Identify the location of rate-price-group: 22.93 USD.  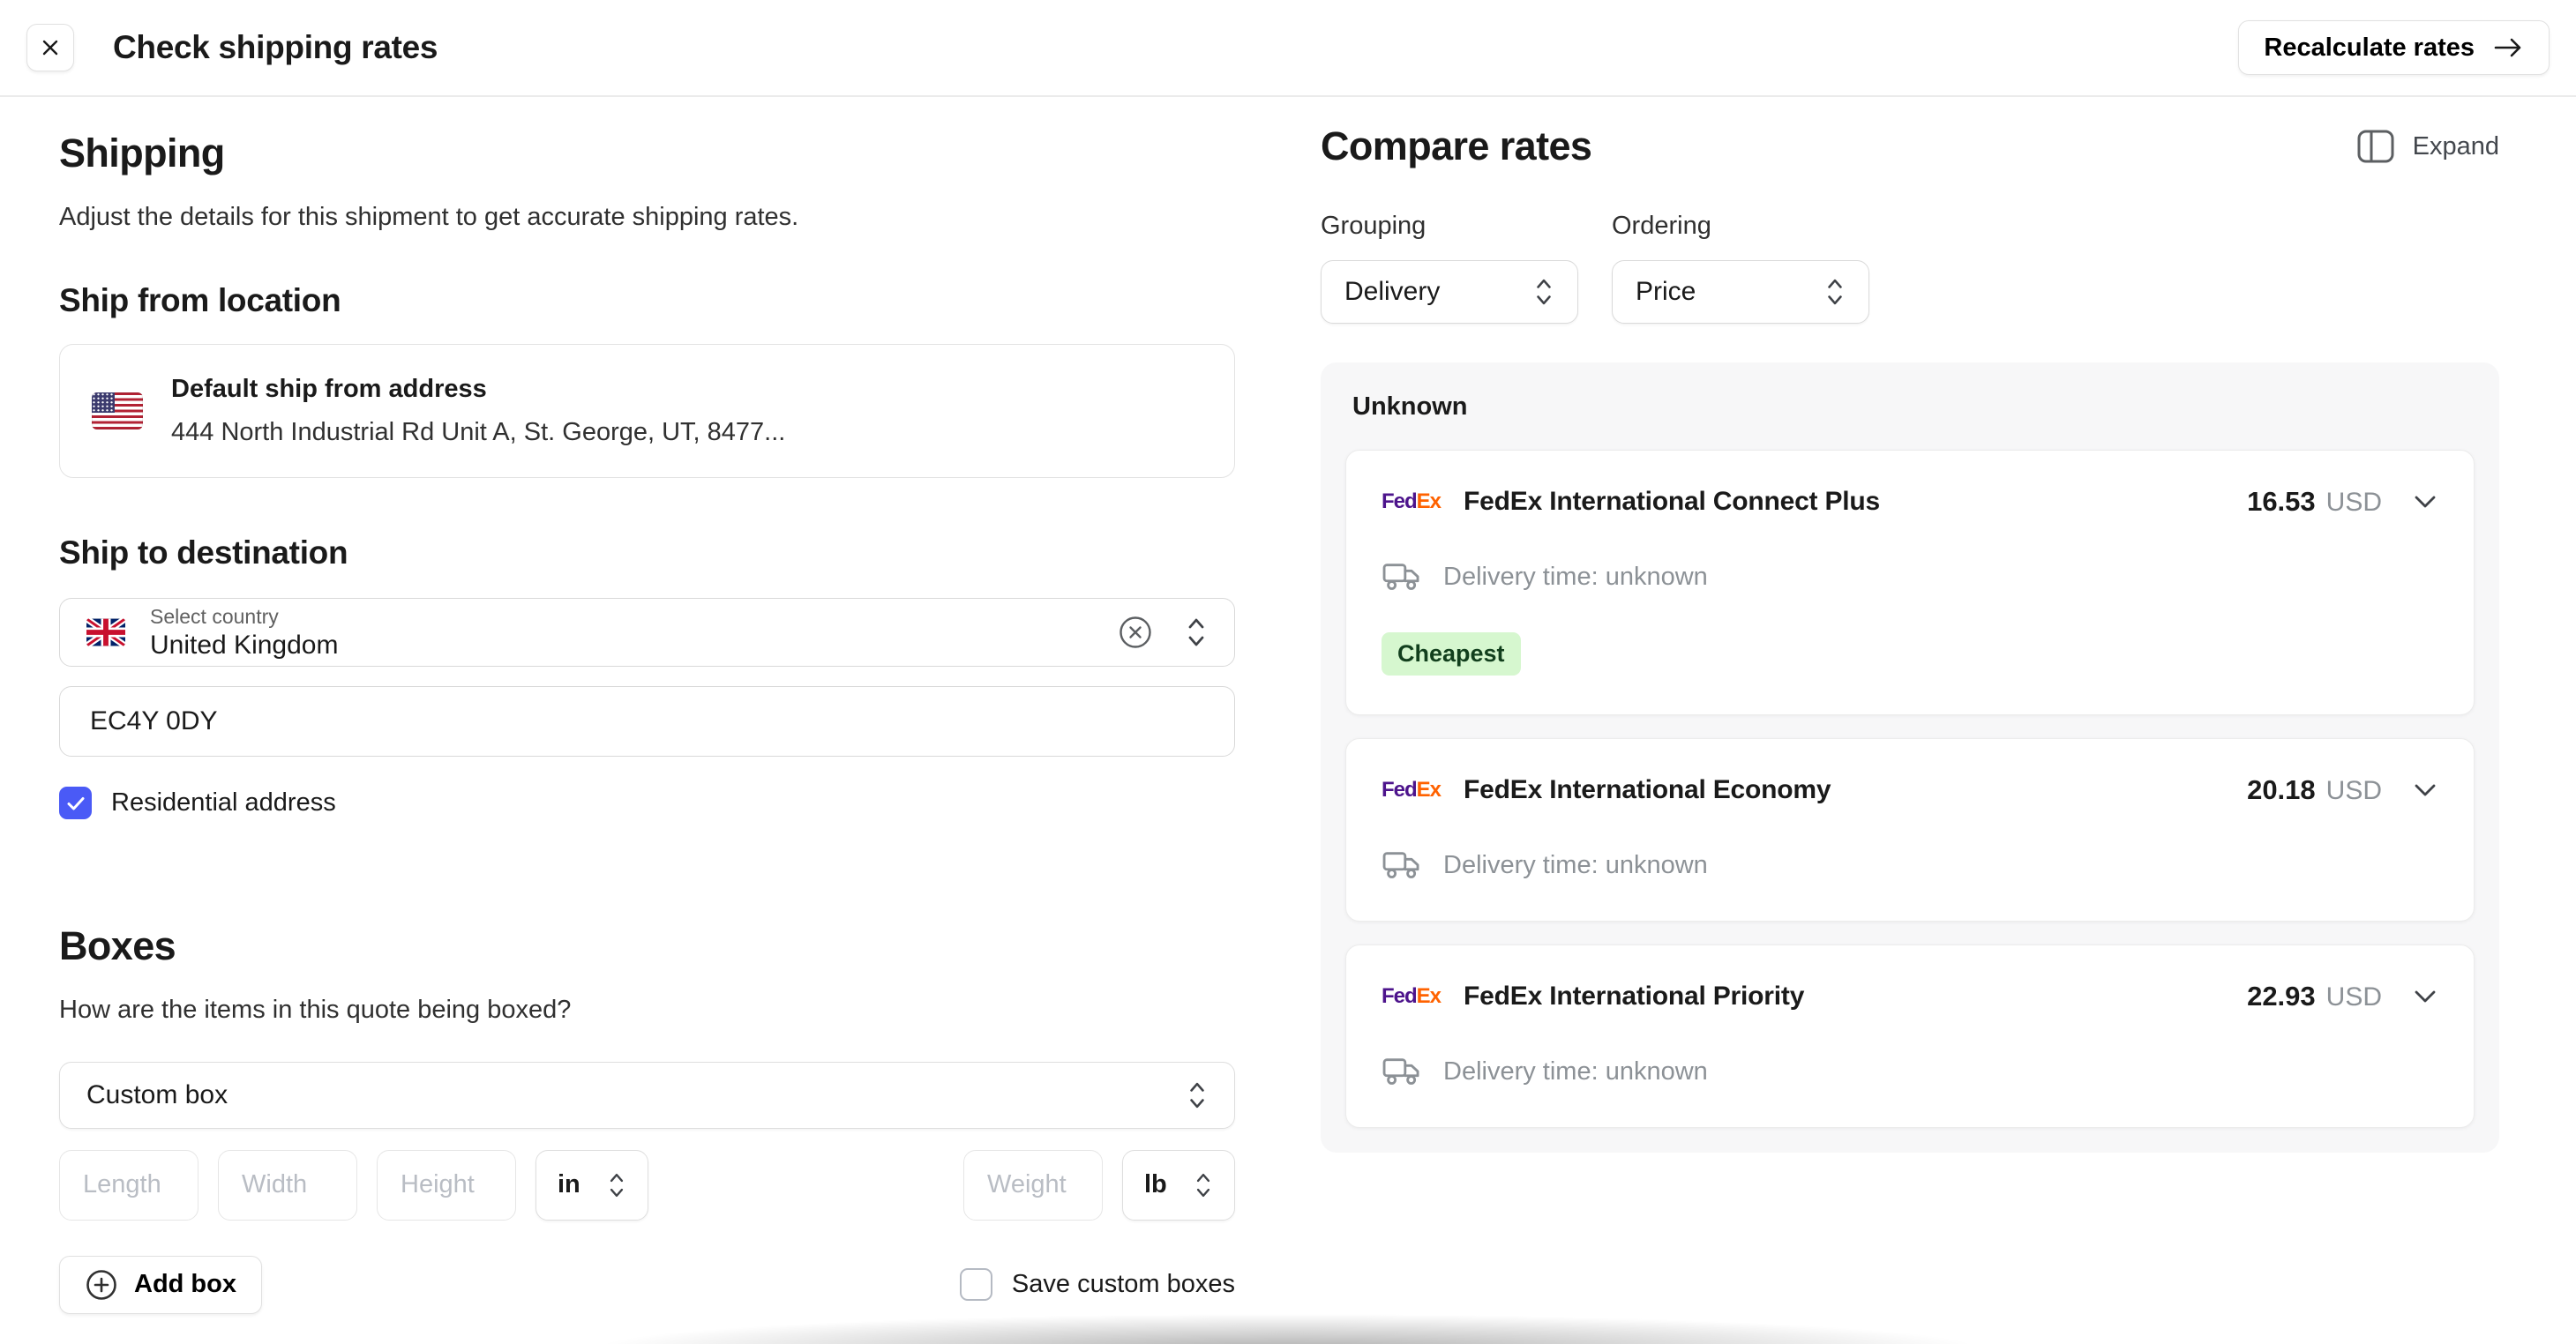
(2343, 996).